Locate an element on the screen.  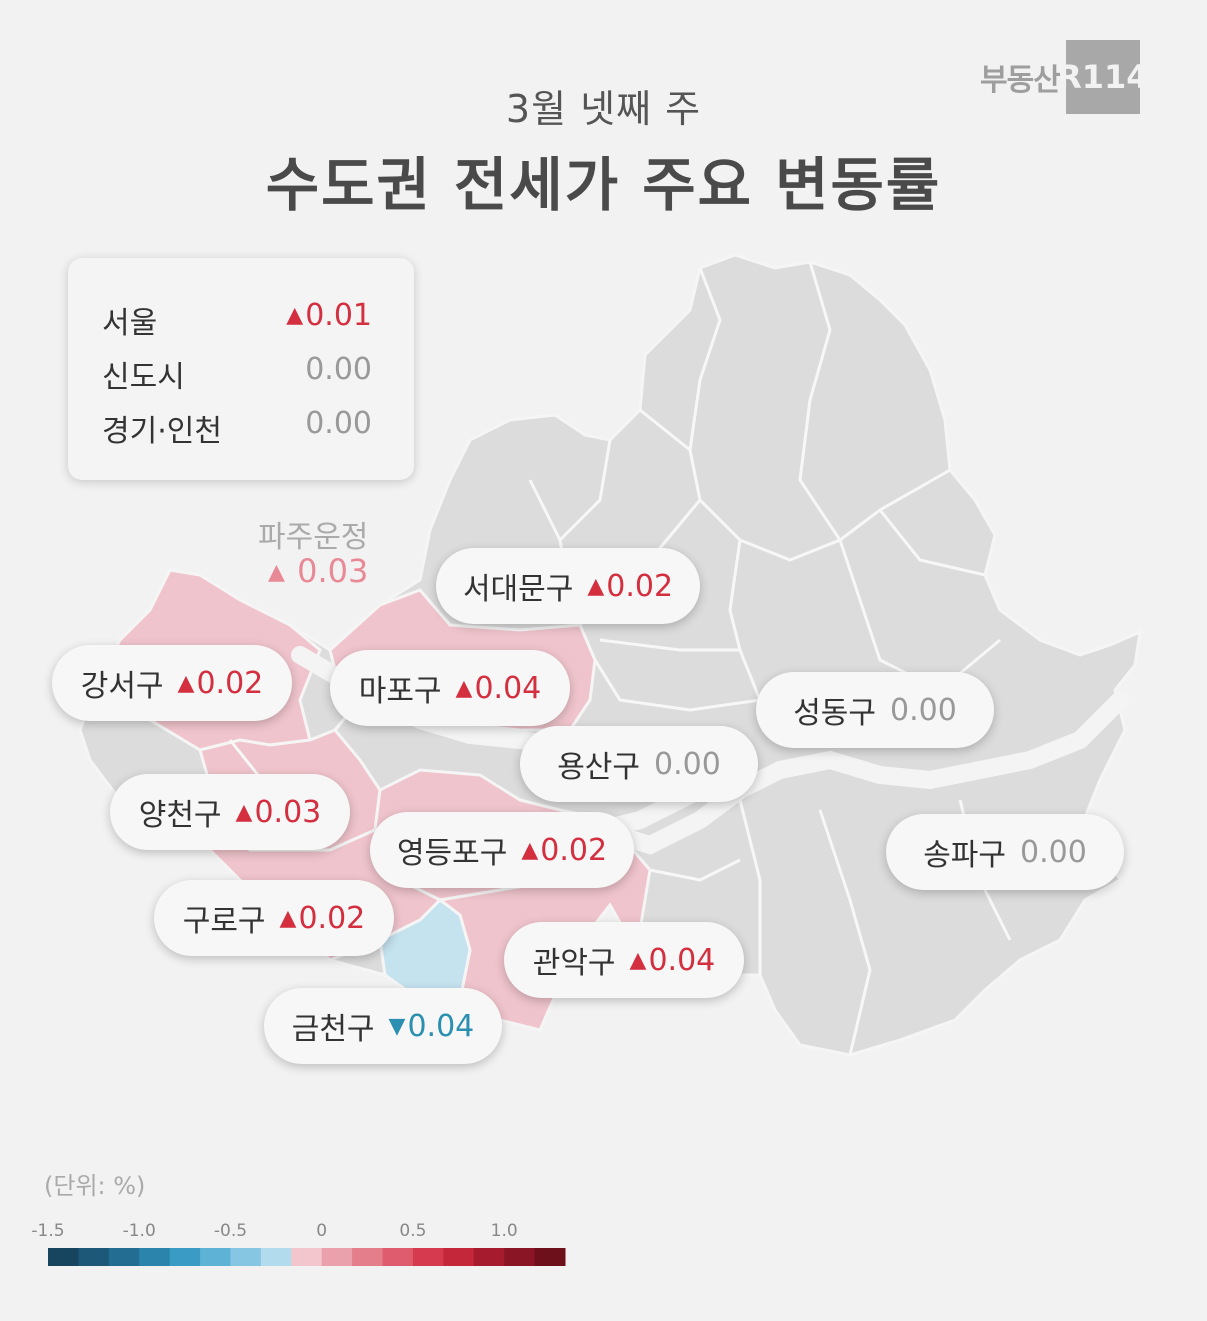
summary-label: 경기·인천 is located at coordinates (162, 431).